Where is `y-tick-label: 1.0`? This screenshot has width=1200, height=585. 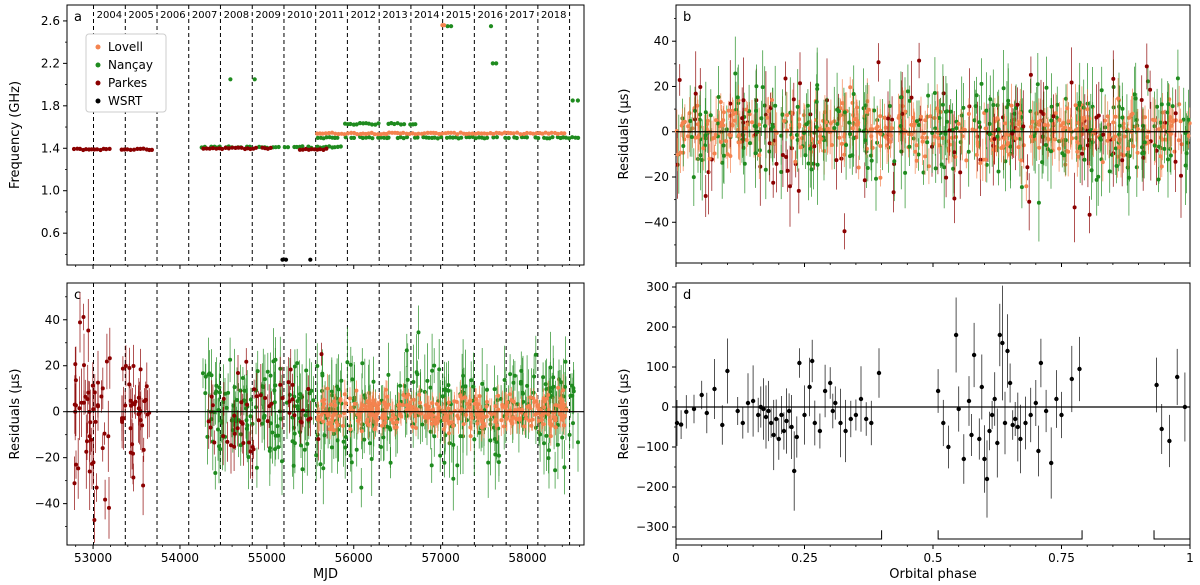 y-tick-label: 1.0 is located at coordinates (50, 191).